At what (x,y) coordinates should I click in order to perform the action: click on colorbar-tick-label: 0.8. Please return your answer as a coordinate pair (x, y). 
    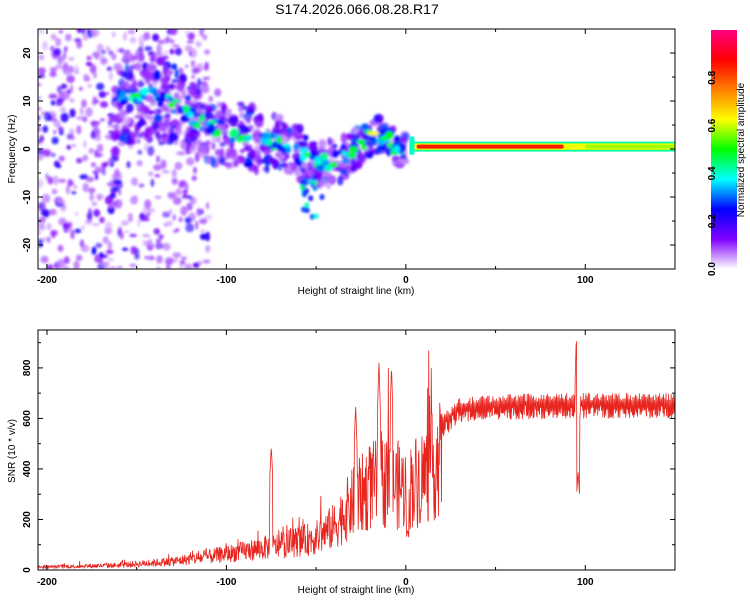
    Looking at the image, I should click on (712, 77).